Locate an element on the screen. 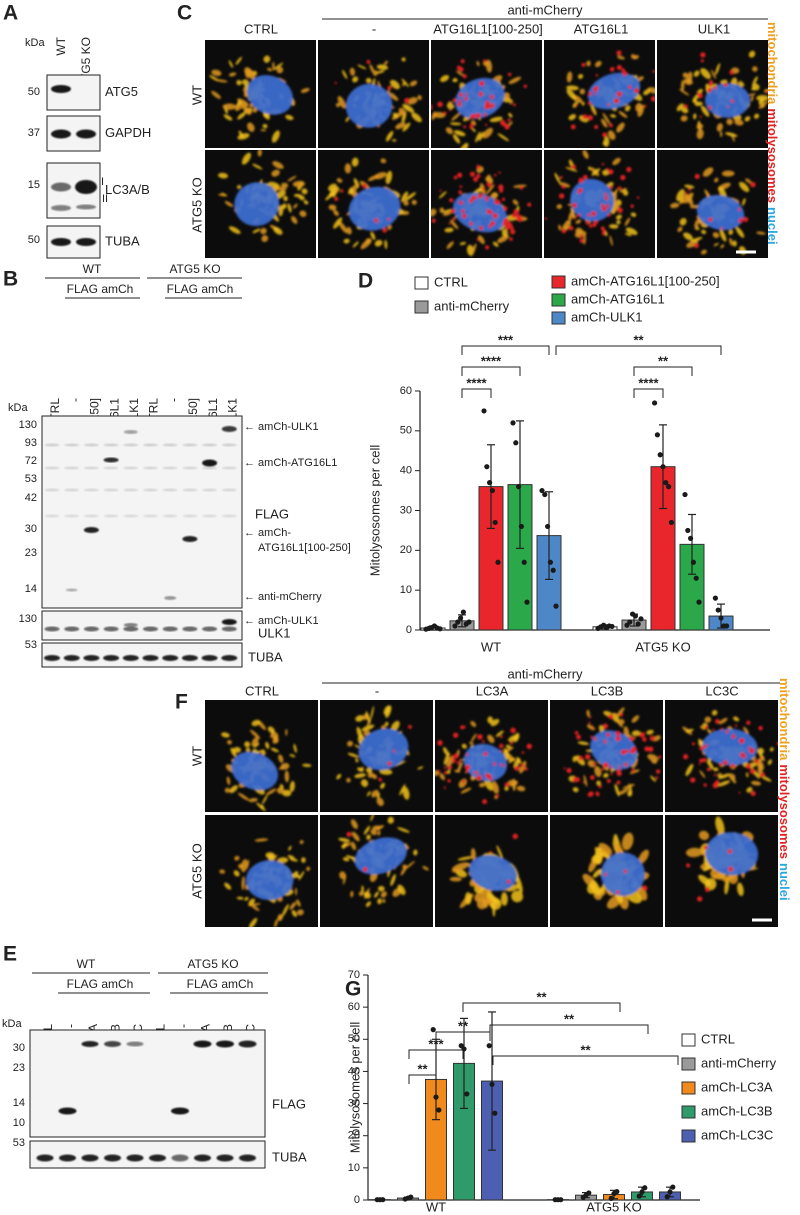 This screenshot has height=1215, width=800. y-tick-label: 0 is located at coordinates (357, 1200).